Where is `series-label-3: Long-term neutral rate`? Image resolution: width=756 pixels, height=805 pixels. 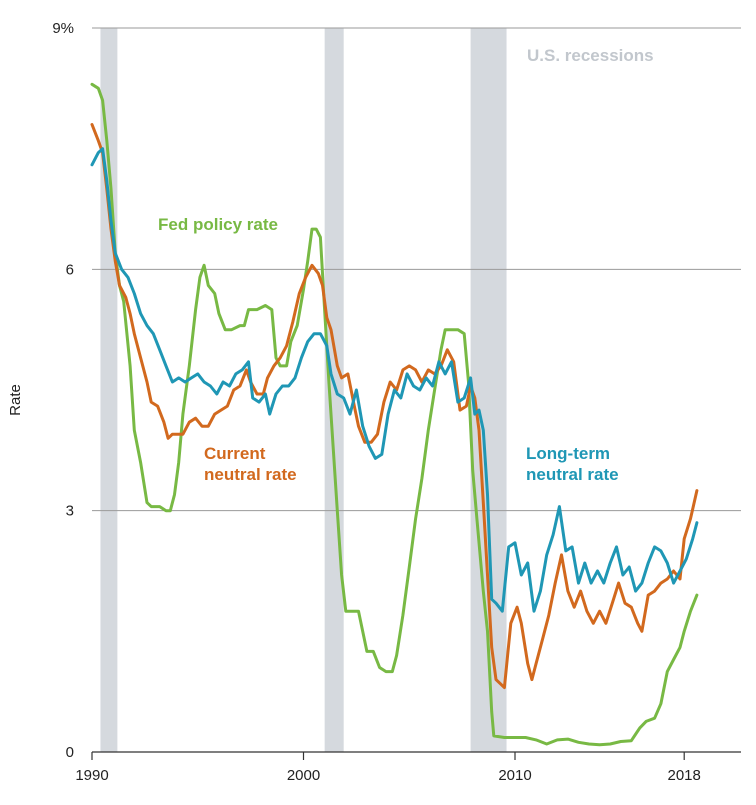
series-label-3: Long-term neutral rate is located at coordinates (572, 464).